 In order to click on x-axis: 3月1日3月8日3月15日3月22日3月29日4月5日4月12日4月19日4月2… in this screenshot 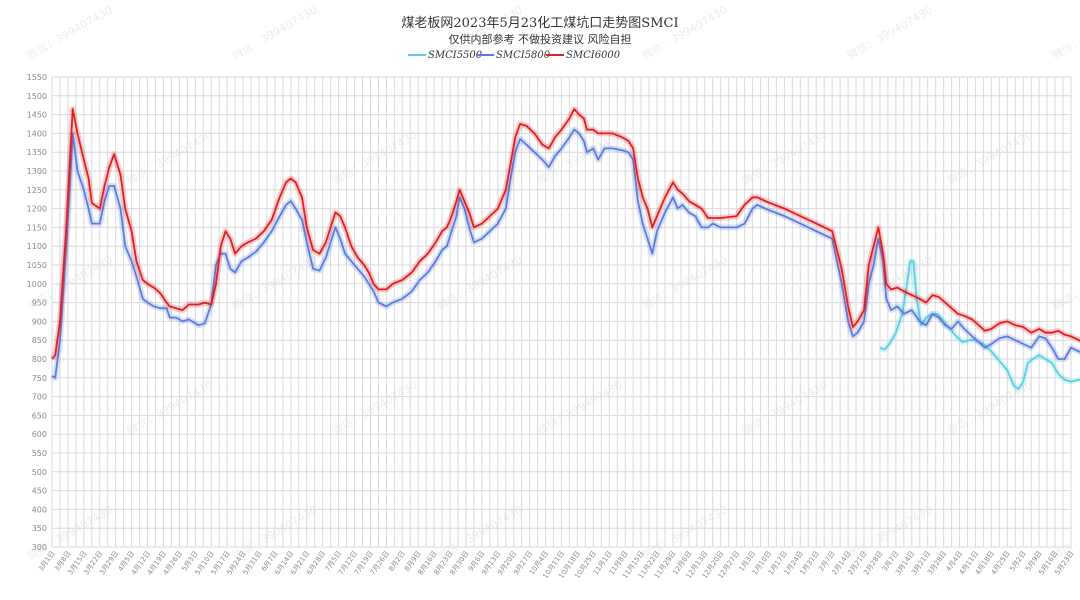, I will do `click(556, 565)`.